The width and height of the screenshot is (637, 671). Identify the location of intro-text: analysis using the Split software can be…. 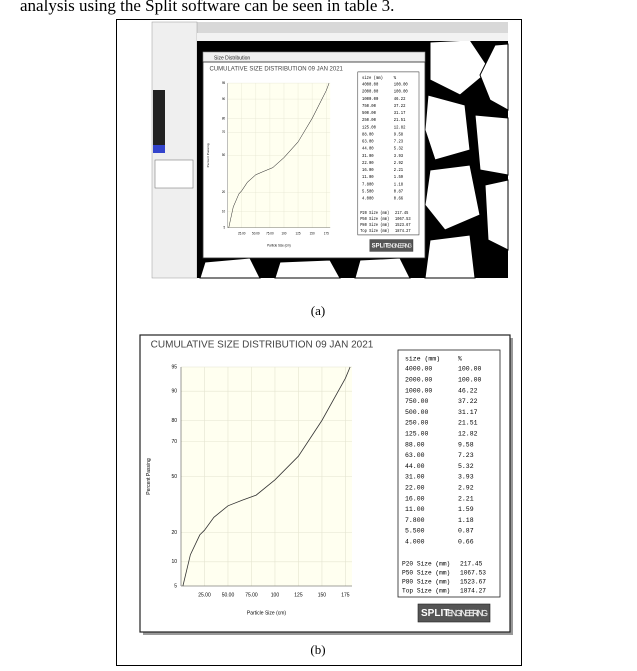
(207, 7).